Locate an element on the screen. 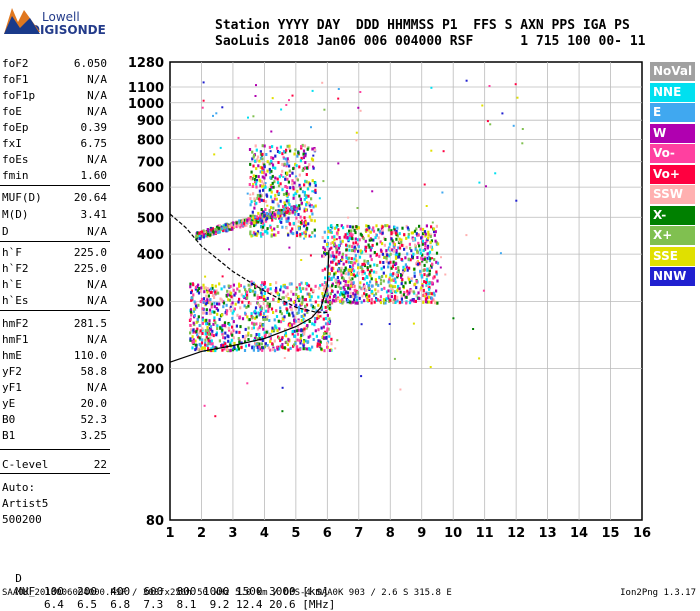 The height and width of the screenshot is (611, 700). param-row: foF1 N/A is located at coordinates (54, 79).